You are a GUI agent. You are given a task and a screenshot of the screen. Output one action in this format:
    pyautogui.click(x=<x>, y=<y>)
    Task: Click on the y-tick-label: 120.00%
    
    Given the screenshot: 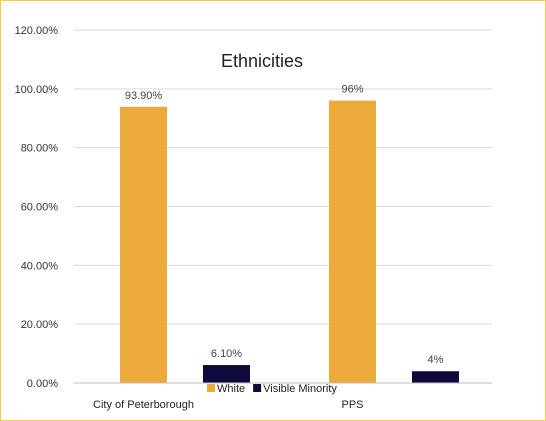 What is the action you would take?
    pyautogui.click(x=37, y=31)
    